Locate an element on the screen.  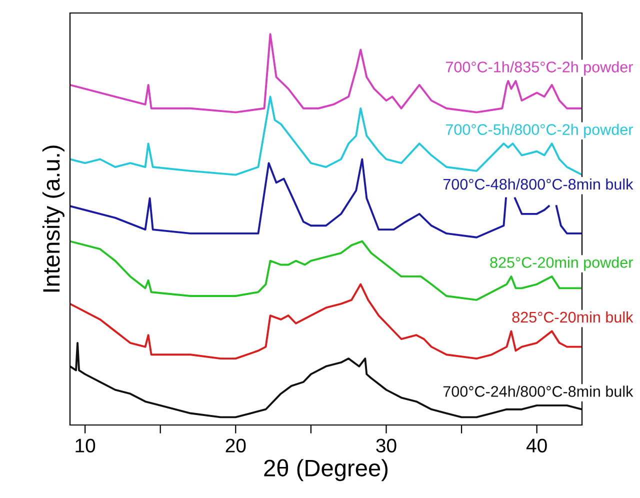
series-label: 700°C-5h/800°C-2h powder is located at coordinates (539, 131).